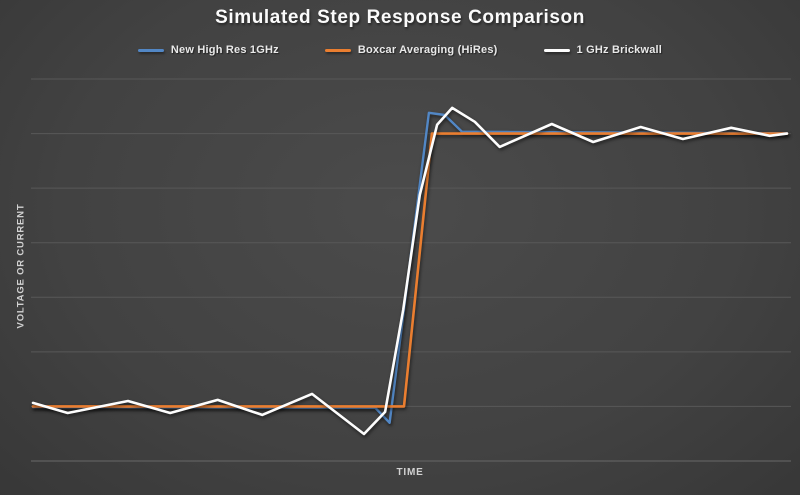 The width and height of the screenshot is (800, 495). What do you see at coordinates (224, 50) in the screenshot?
I see `legend-label: New High Res 1GHz` at bounding box center [224, 50].